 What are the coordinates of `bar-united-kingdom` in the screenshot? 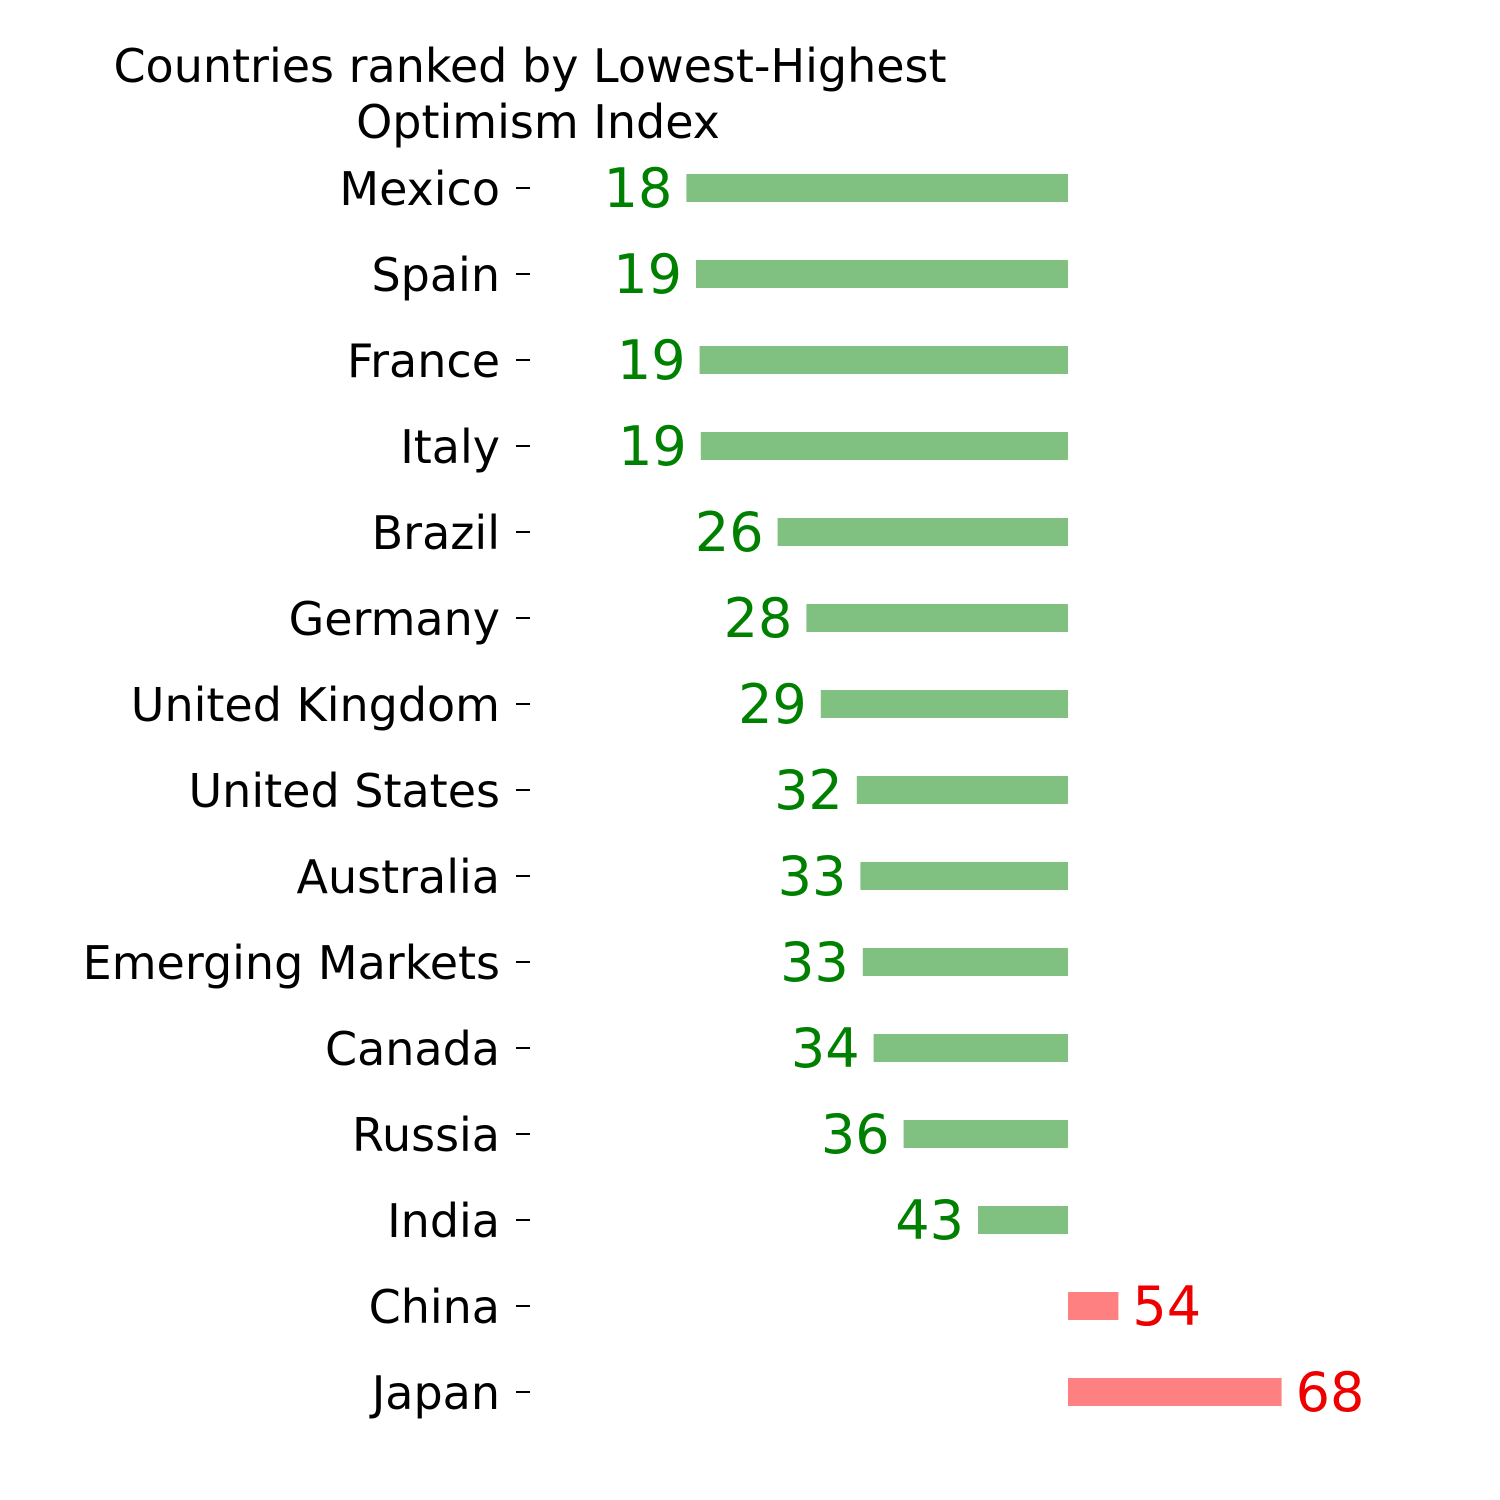 It's located at (944, 704).